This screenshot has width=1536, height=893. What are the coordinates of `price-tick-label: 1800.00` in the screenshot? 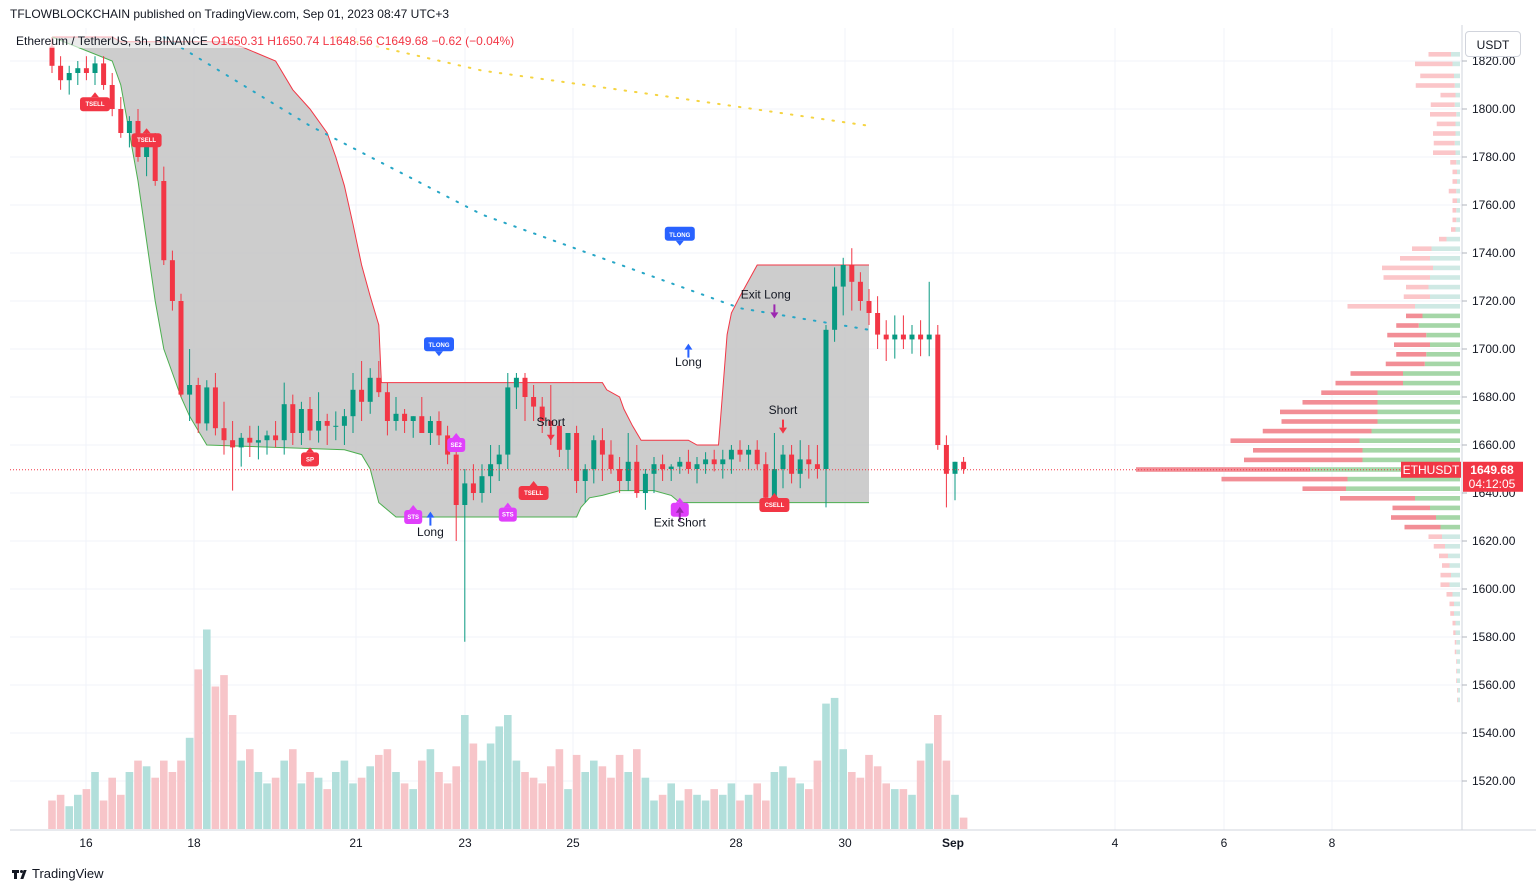 It's located at (1494, 109).